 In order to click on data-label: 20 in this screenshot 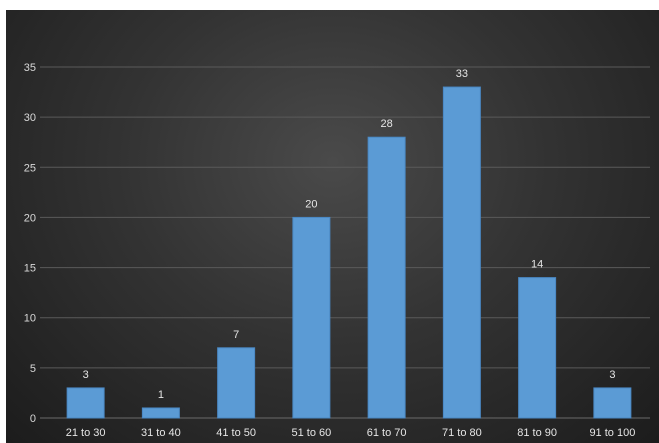, I will do `click(311, 204)`.